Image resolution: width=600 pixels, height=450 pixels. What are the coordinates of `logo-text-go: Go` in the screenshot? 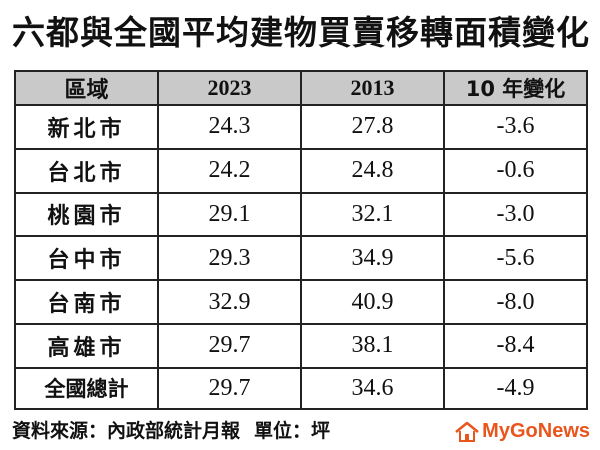 It's located at (523, 431).